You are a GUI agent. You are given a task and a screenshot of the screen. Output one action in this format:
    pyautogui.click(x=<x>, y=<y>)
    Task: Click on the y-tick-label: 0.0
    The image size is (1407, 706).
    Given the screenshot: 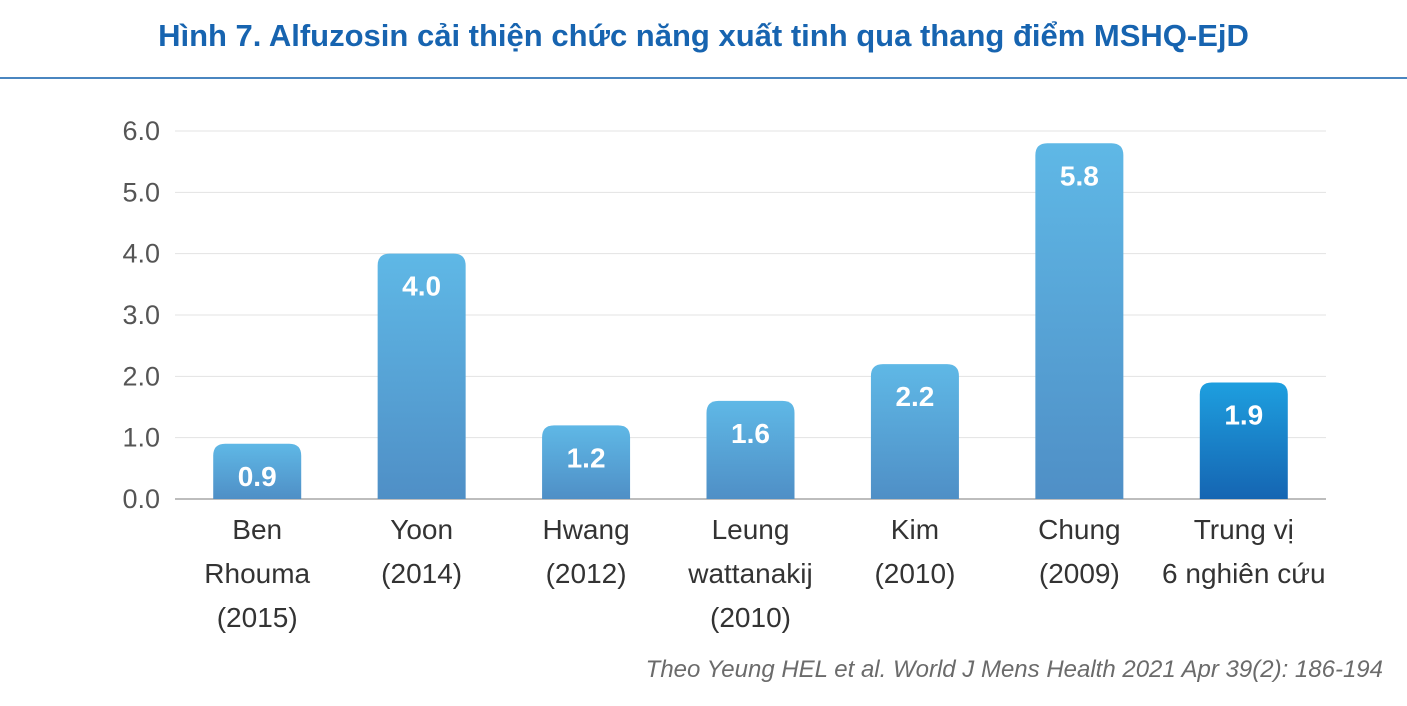 What is the action you would take?
    pyautogui.click(x=141, y=499)
    